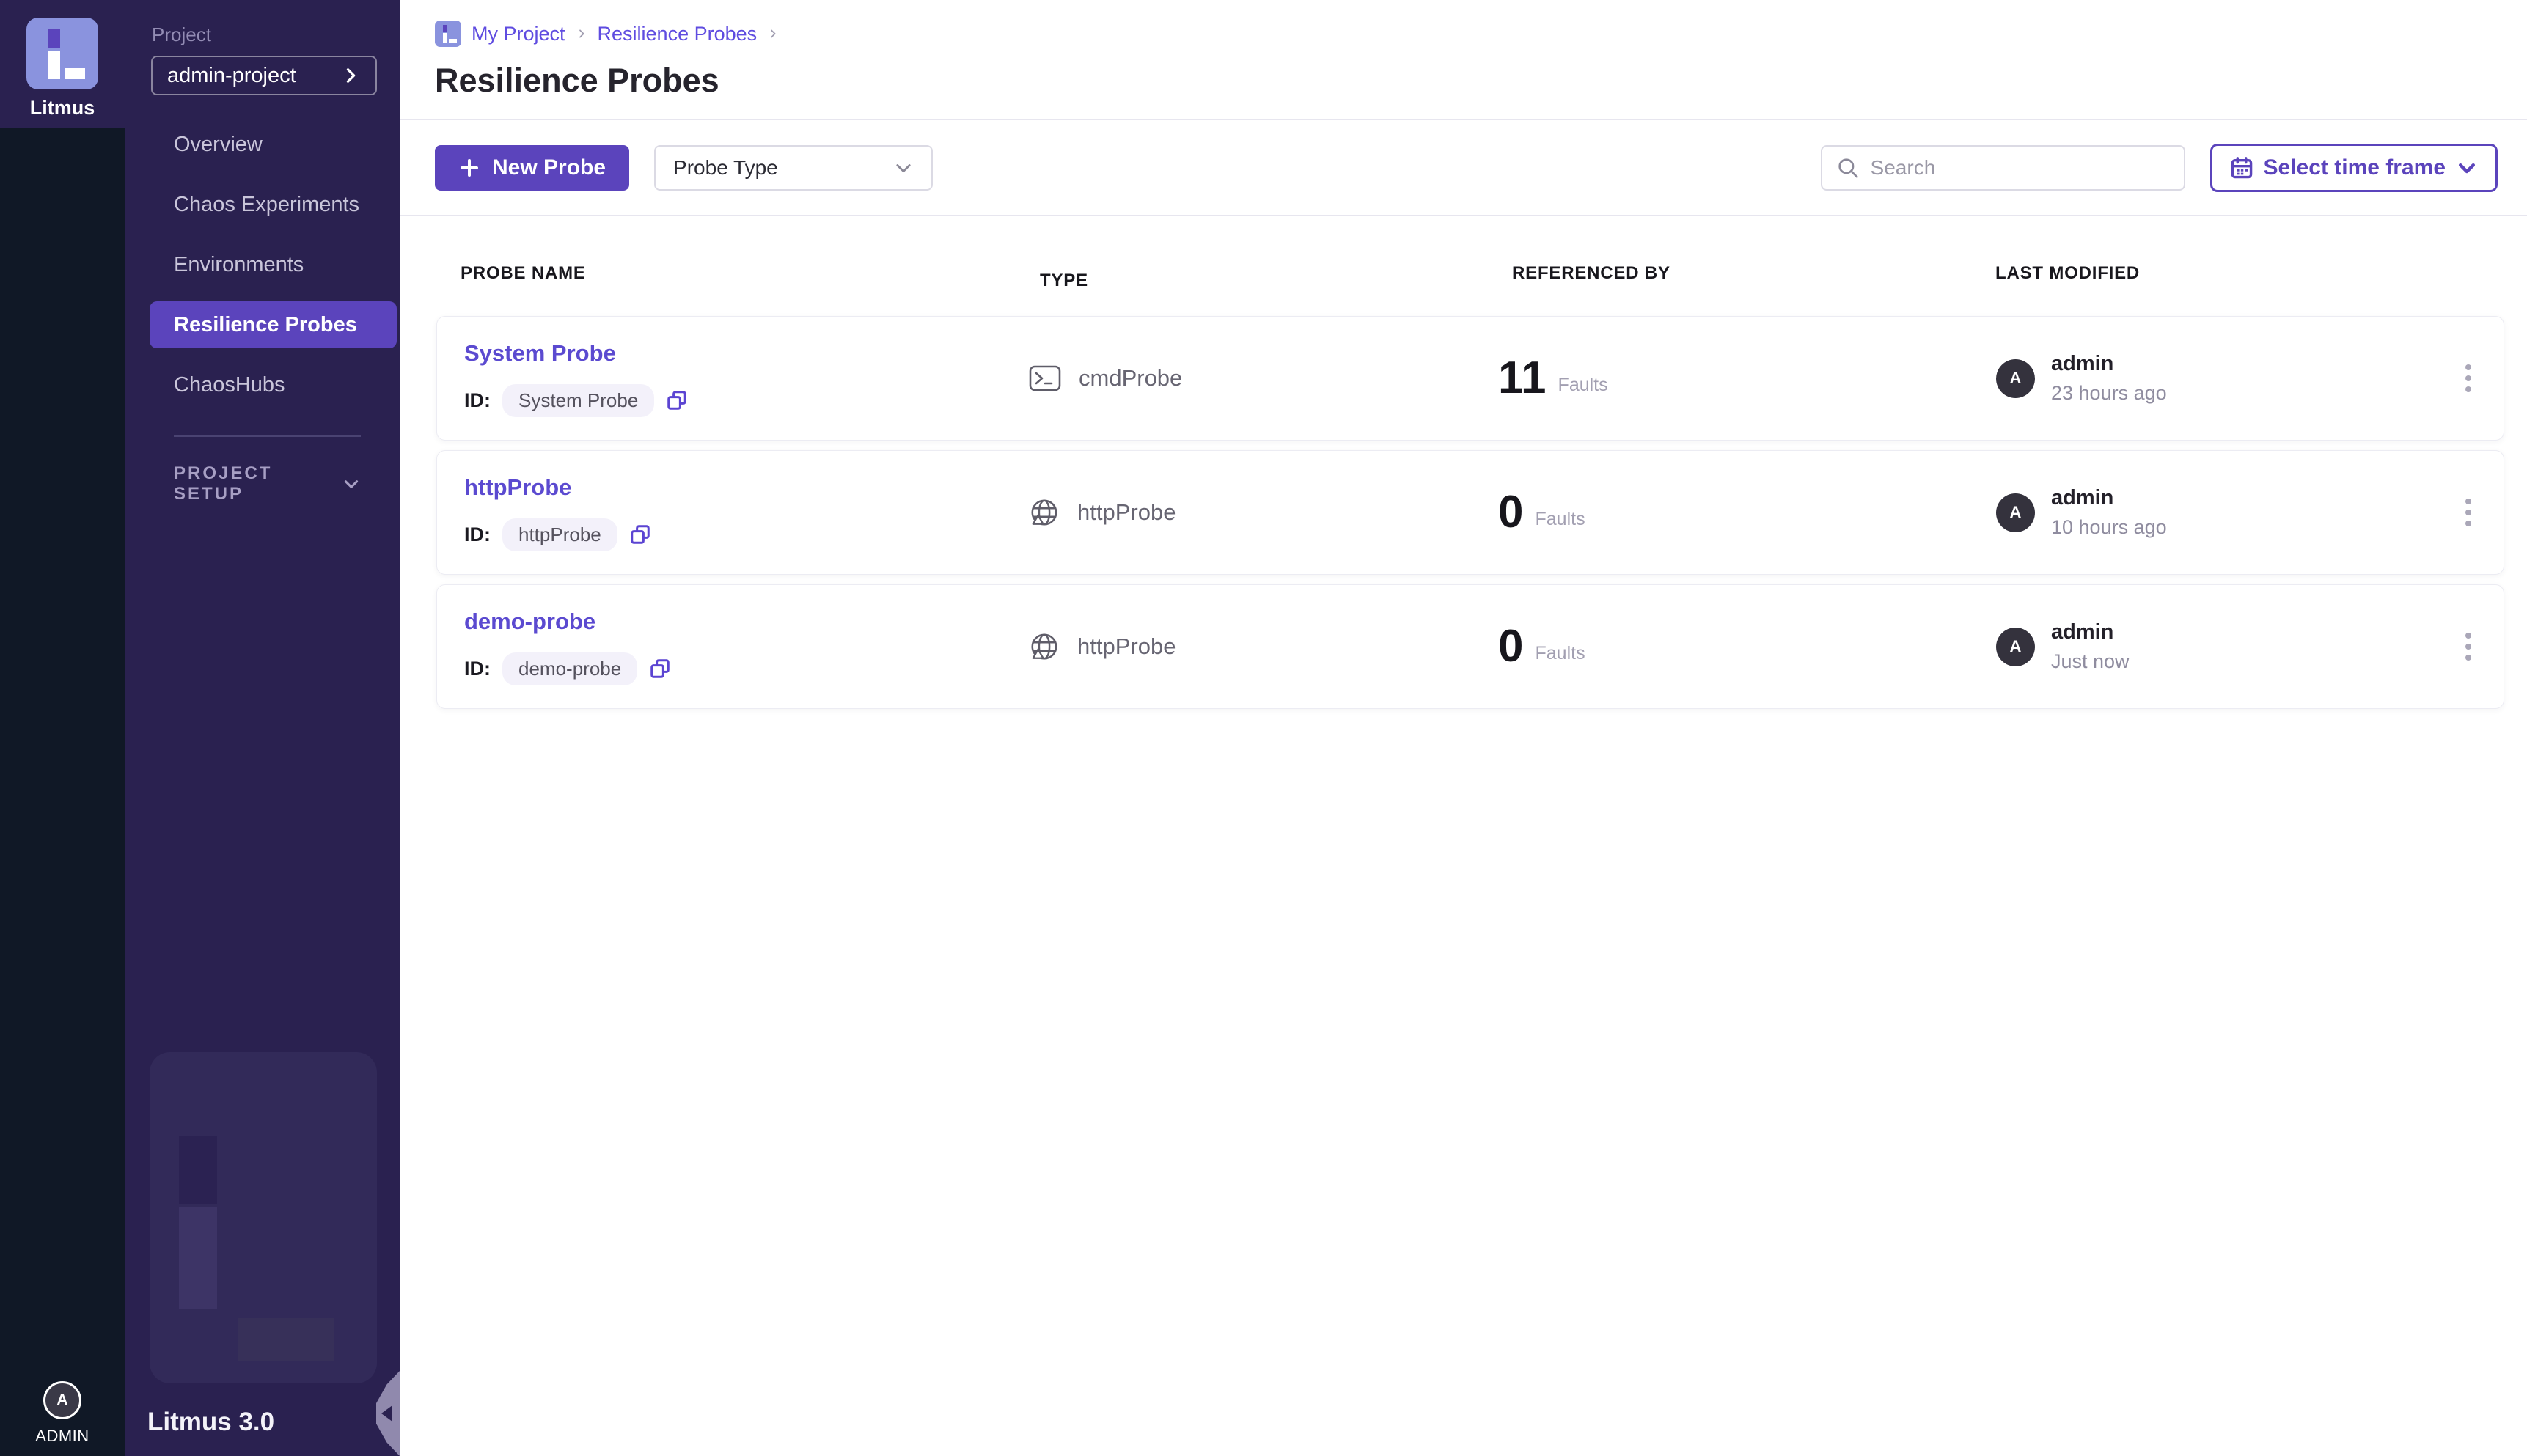  I want to click on probe-name-cell: demo-probe ID: demo-probe, so click(733, 646).